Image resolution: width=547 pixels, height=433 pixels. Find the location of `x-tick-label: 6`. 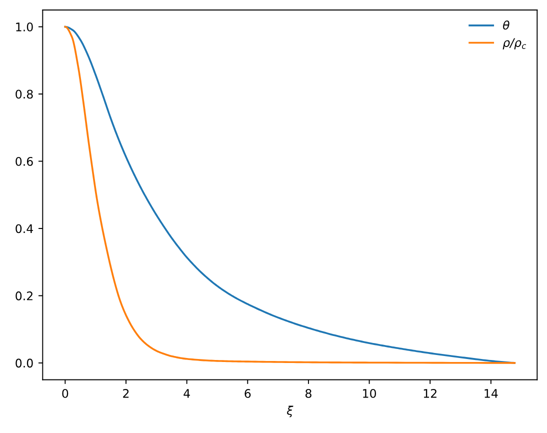

x-tick-label: 6 is located at coordinates (247, 393).